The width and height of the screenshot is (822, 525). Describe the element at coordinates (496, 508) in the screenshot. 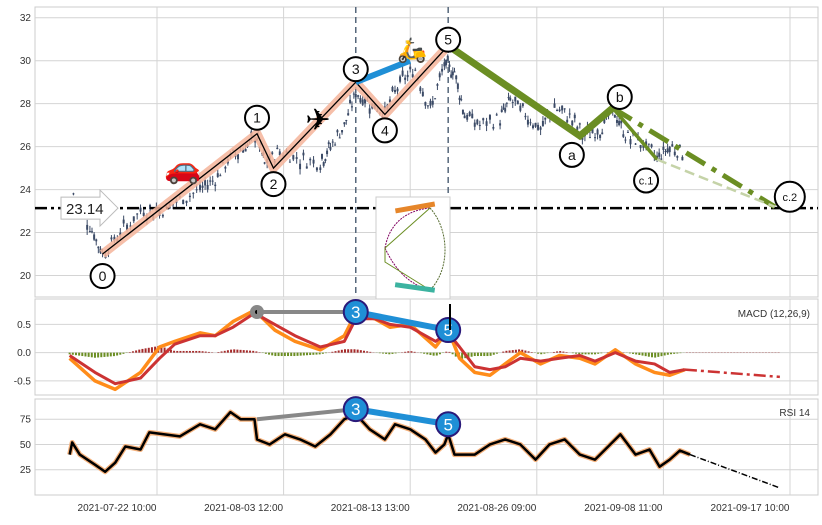

I see `x-tick-label: 2021-08-26 09:00` at that location.